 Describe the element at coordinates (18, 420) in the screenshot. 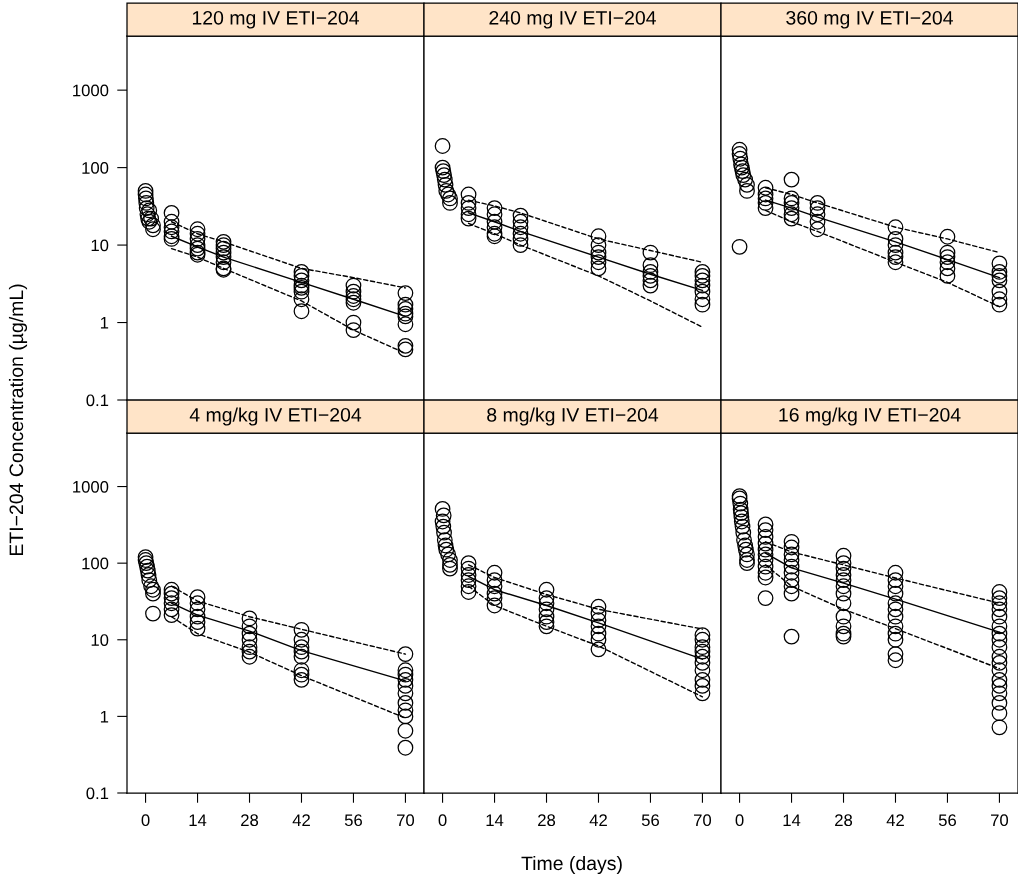

I see `y-axis-title: ETI−204 Concentration (µg/mL)` at that location.